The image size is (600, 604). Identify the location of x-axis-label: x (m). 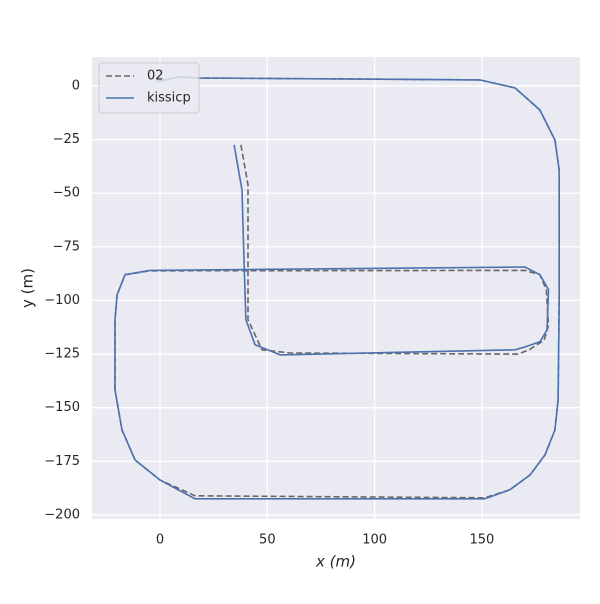
(335, 562).